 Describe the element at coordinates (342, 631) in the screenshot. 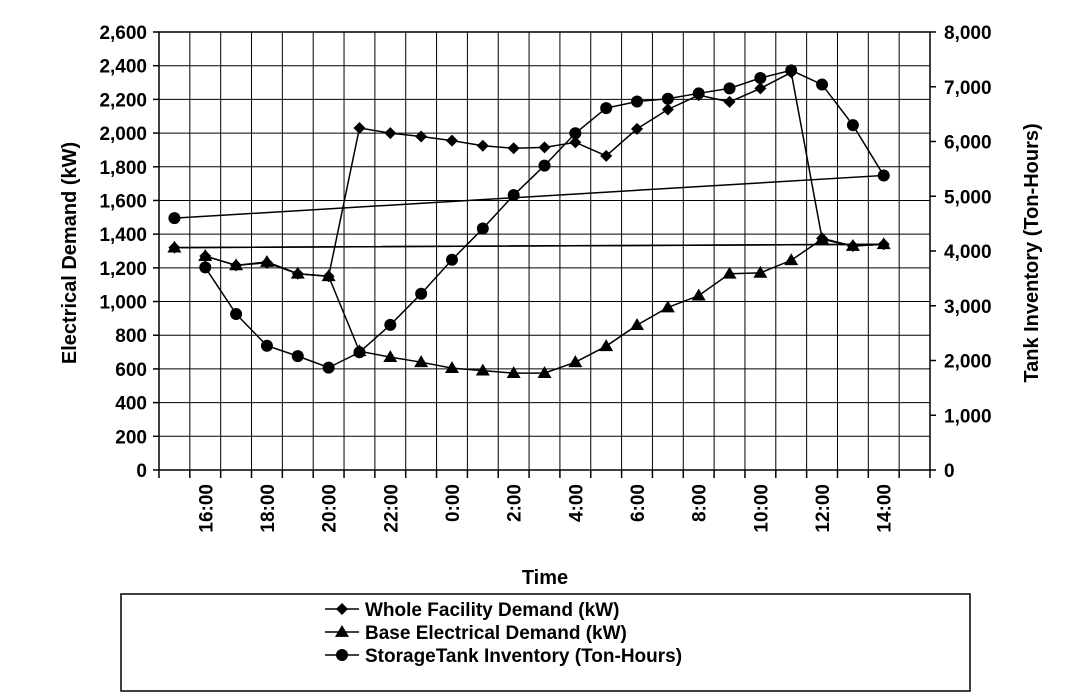

I see `legend-marker-triangle` at that location.